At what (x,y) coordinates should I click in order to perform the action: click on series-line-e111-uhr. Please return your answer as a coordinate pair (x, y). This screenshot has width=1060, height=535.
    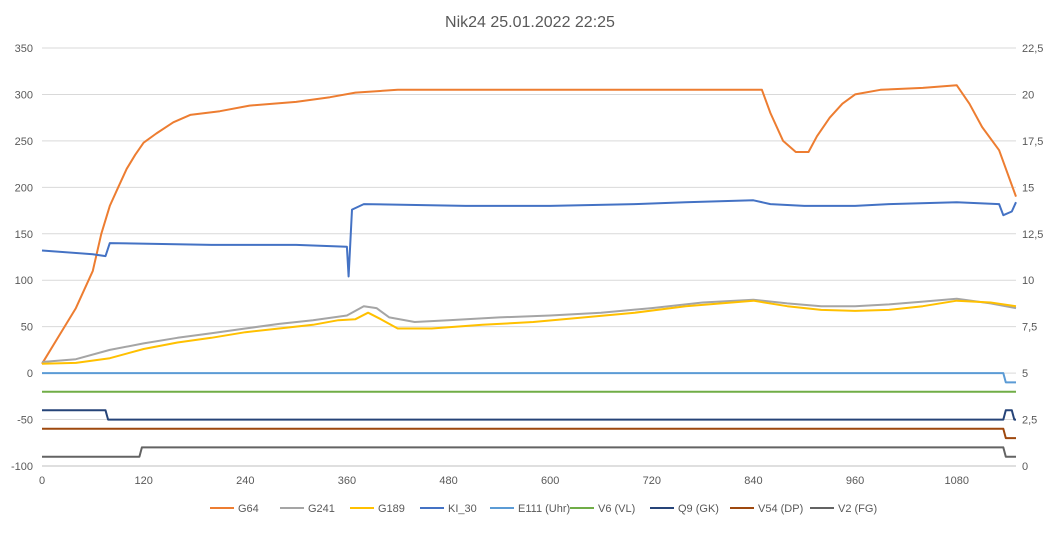
    Looking at the image, I should click on (529, 378).